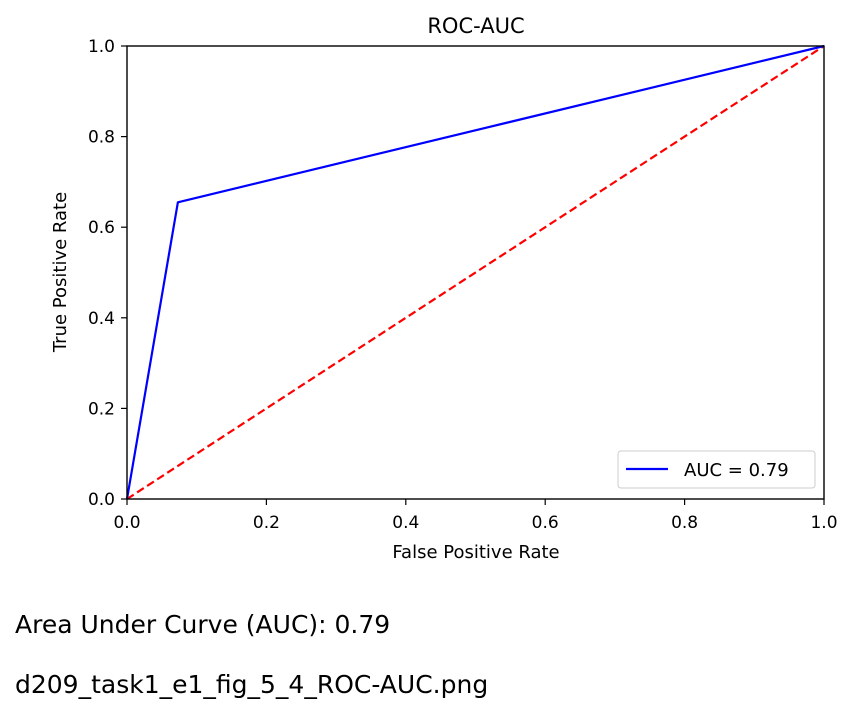  I want to click on x-axis-label: False Positive Rate, so click(475, 552).